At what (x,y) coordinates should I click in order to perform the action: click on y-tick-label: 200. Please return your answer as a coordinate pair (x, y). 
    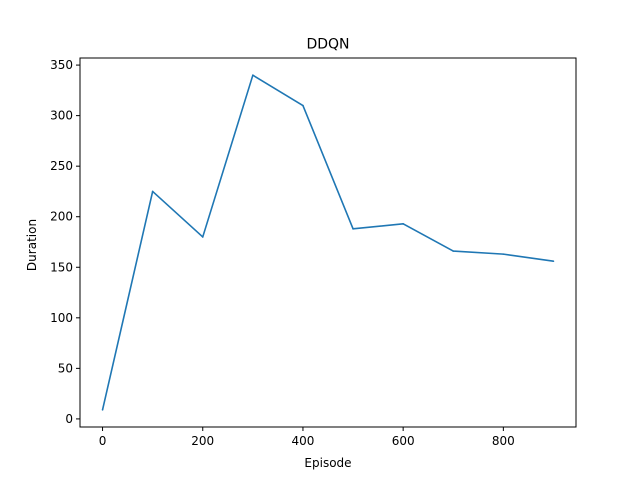
    Looking at the image, I should click on (61, 217).